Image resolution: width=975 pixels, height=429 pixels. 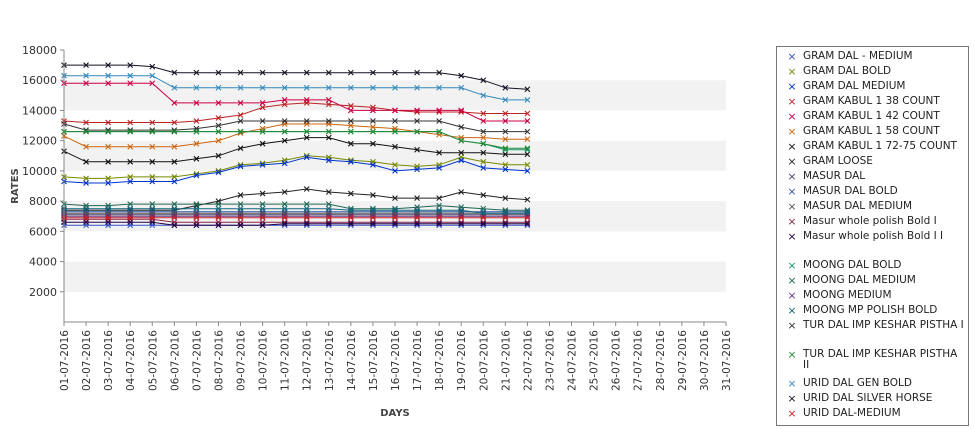 I want to click on x-tick-label: 20-07-2016, so click(x=484, y=360).